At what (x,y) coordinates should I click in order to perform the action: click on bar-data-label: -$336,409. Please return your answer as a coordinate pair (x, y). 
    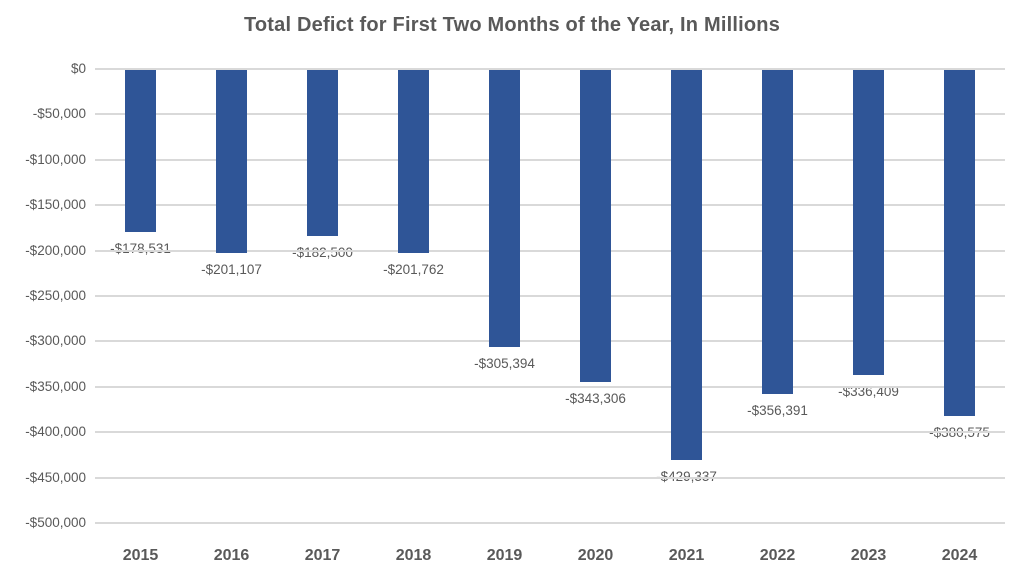
    Looking at the image, I should click on (868, 392).